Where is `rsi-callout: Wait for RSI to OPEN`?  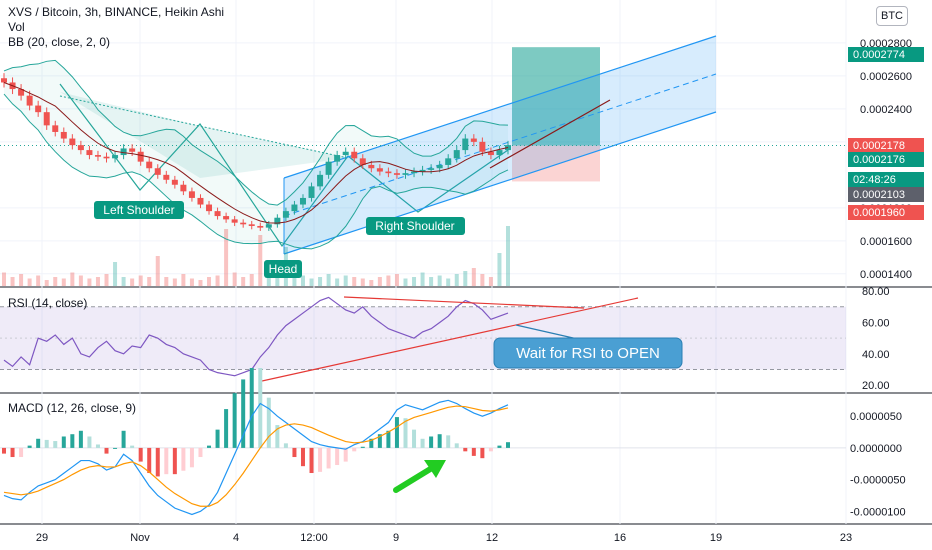
rsi-callout: Wait for RSI to OPEN is located at coordinates (588, 353).